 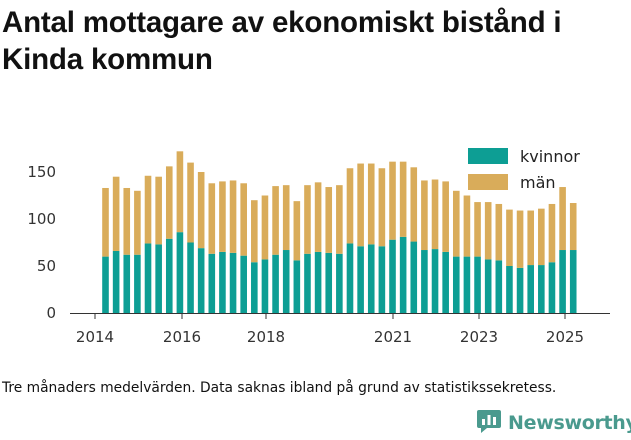 I want to click on legend-swatch-kvinnor, so click(x=488, y=156).